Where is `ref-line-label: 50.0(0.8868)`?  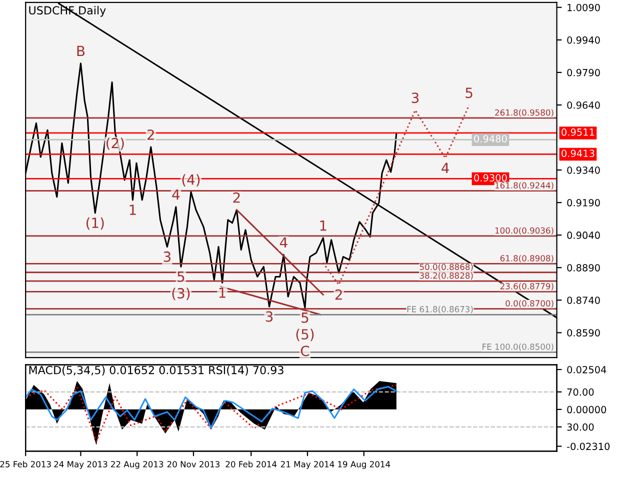
ref-line-label: 50.0(0.8868) is located at coordinates (446, 268).